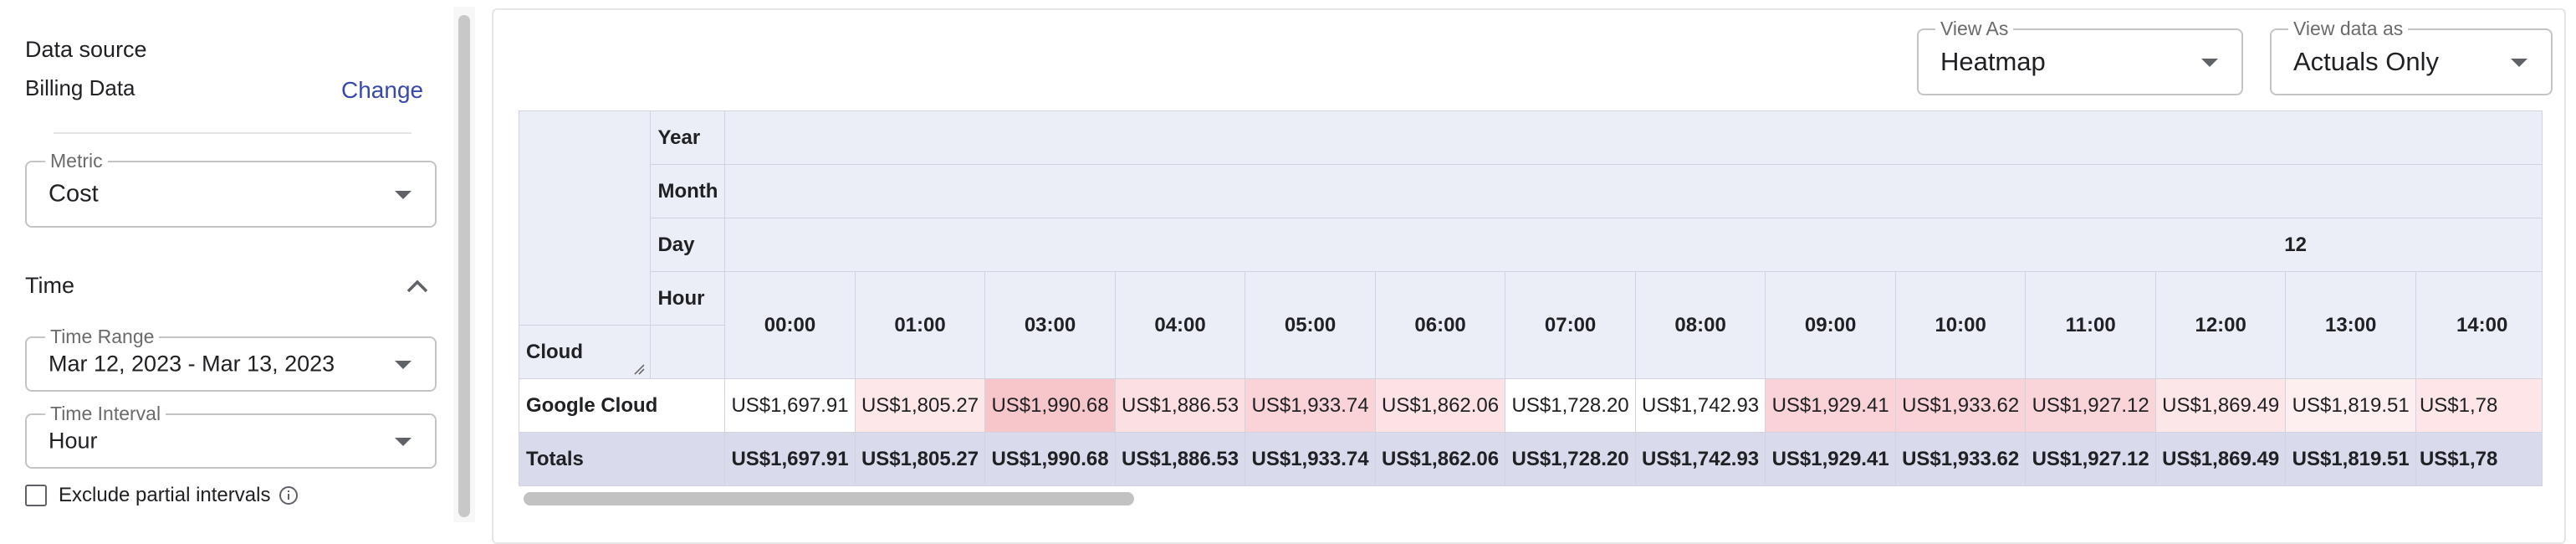  What do you see at coordinates (36, 495) in the screenshot?
I see `exclude-partial-checkbox` at bounding box center [36, 495].